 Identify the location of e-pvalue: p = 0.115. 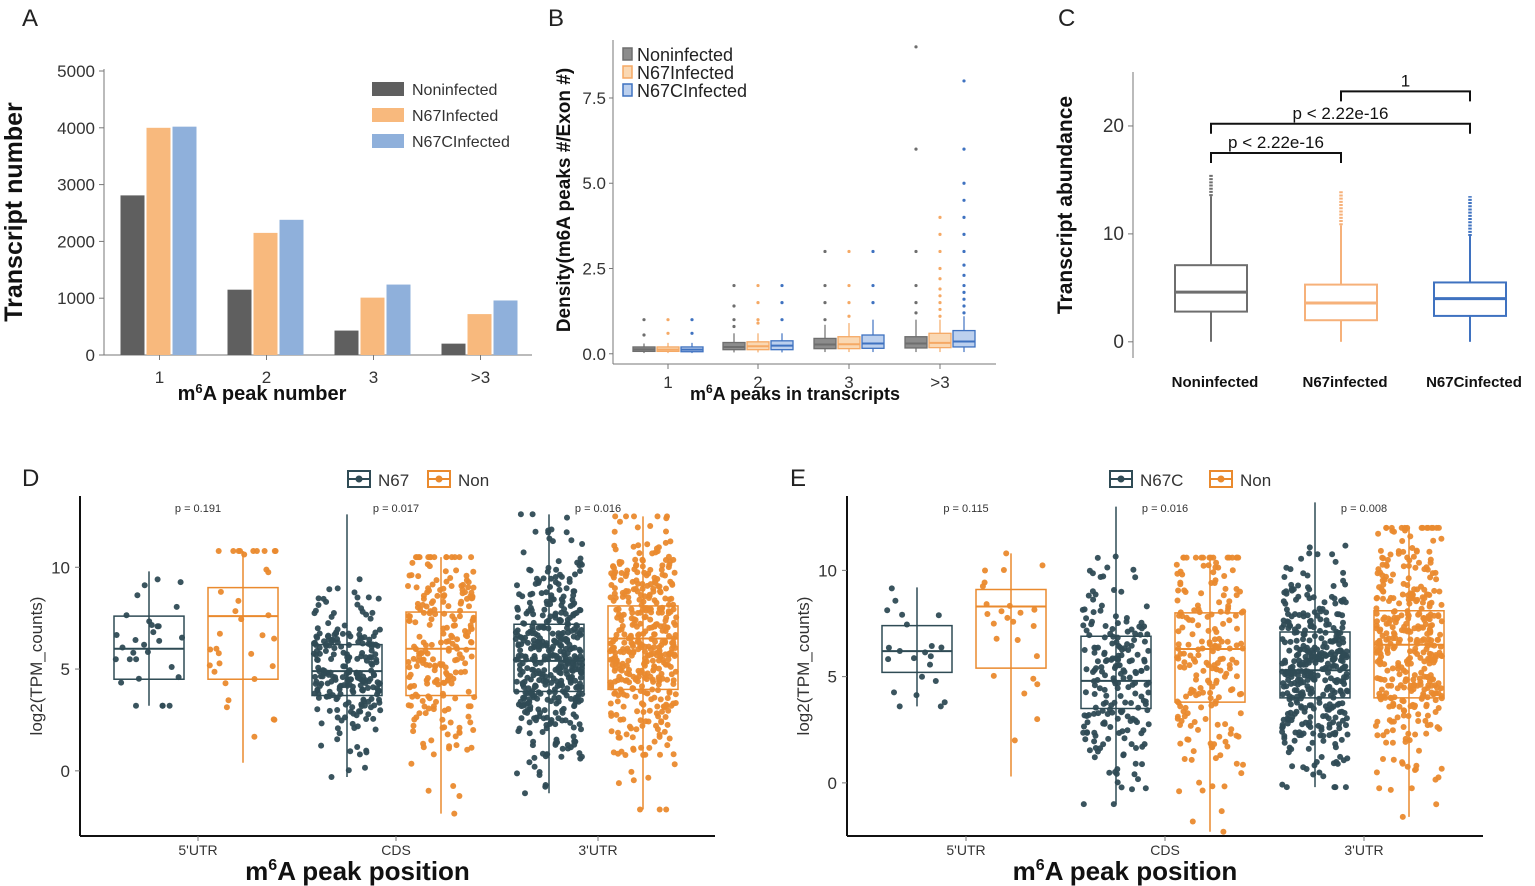
(965, 509).